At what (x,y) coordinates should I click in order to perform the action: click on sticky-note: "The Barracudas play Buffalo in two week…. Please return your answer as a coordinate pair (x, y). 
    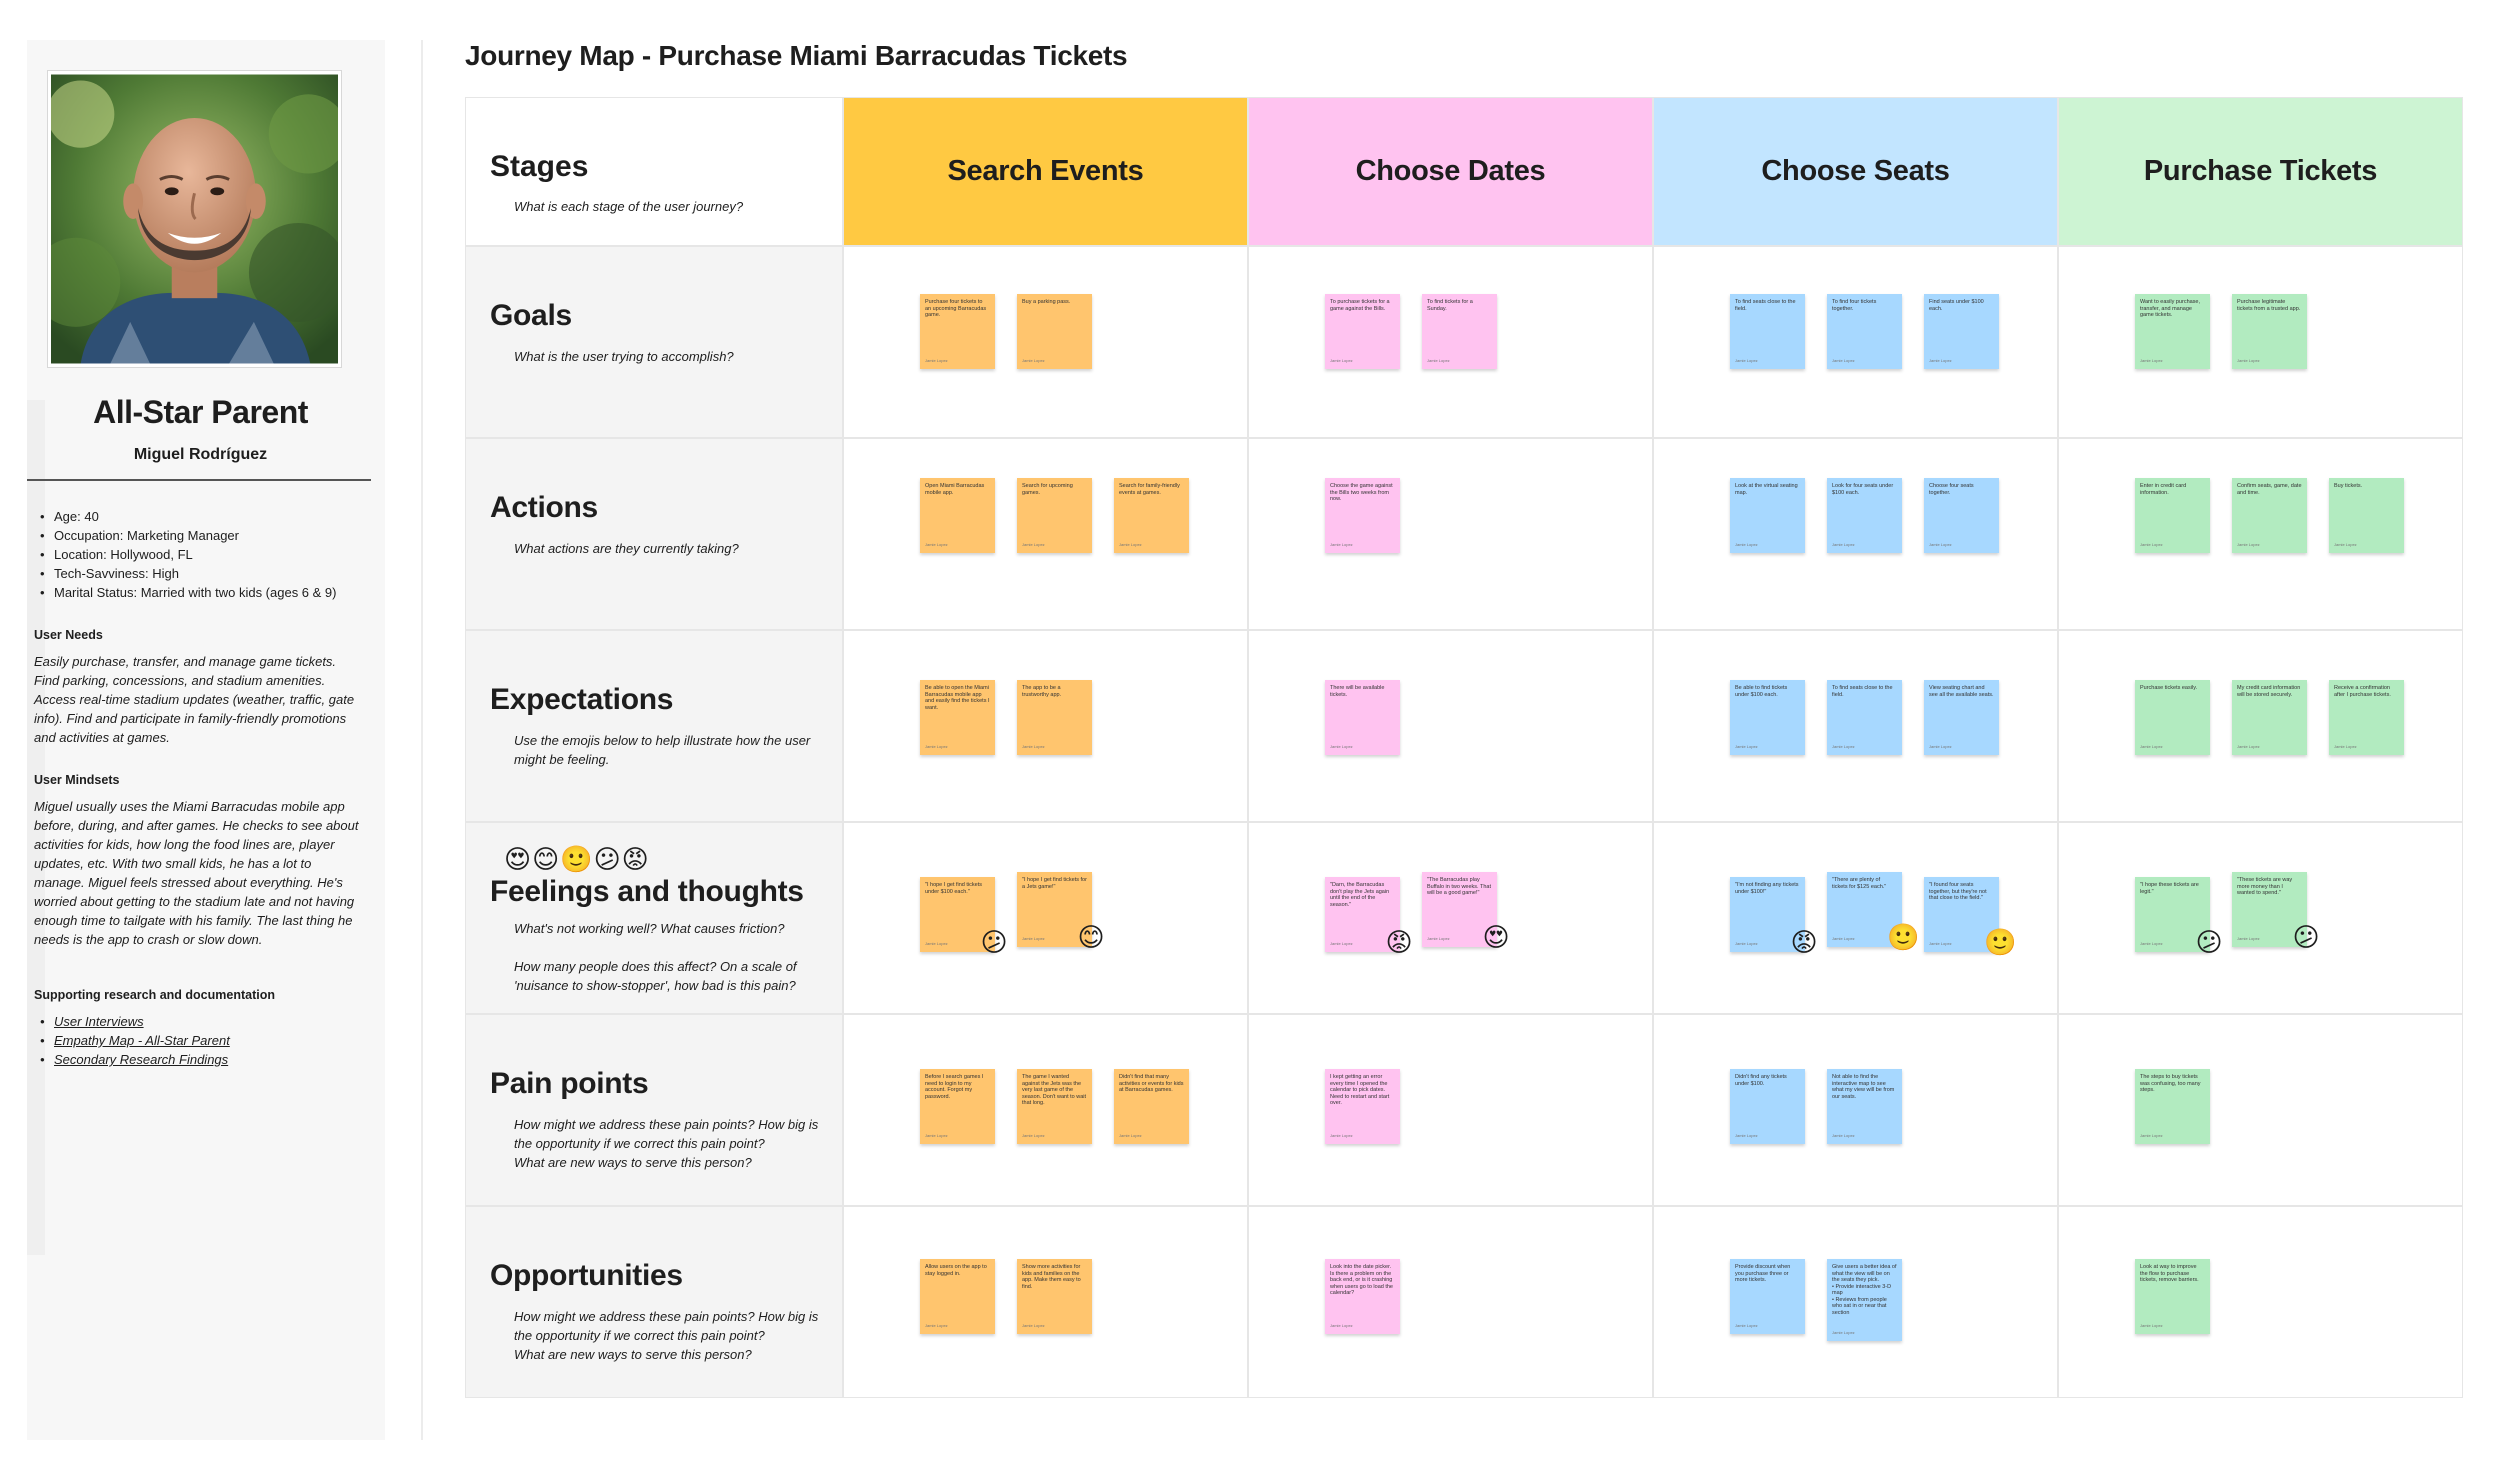
    Looking at the image, I should click on (1459, 909).